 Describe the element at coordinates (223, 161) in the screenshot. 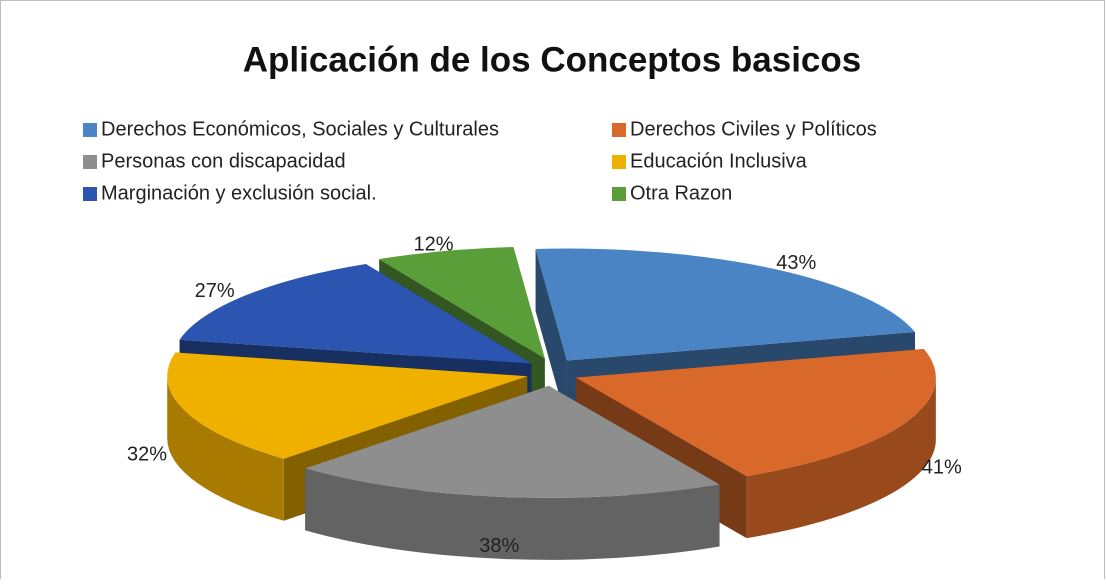

I see `legend-label: Personas con discapacidad` at that location.